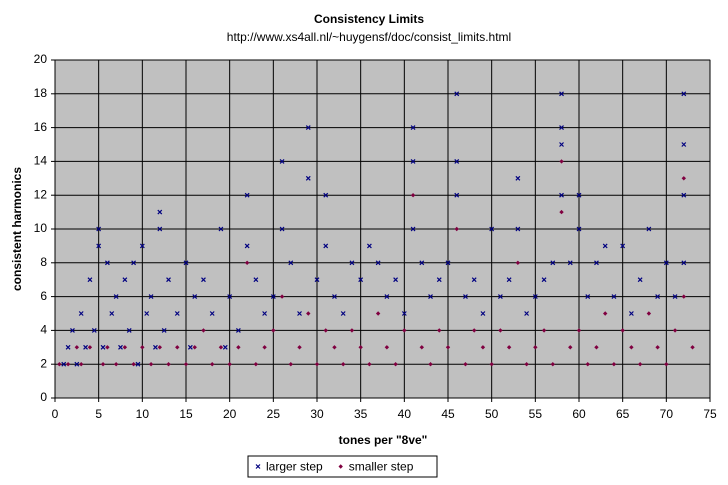 Image resolution: width=728 pixels, height=485 pixels. I want to click on x-tick-label: 75, so click(710, 414).